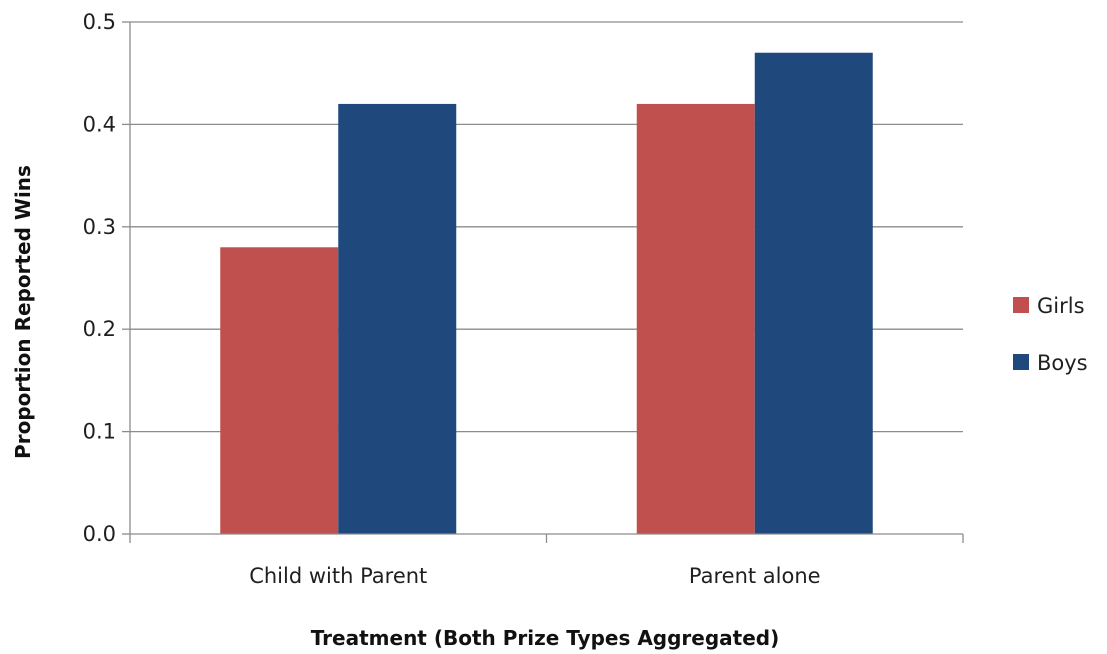 The image size is (1107, 654). I want to click on legend-swatch-boys, so click(1021, 362).